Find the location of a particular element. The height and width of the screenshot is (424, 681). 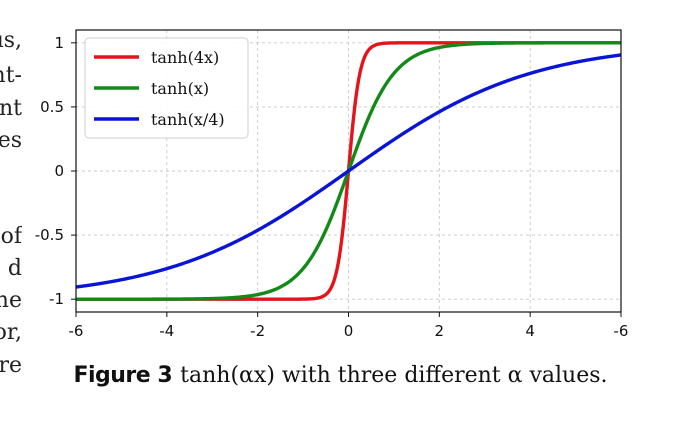

x-tick-label: 0 is located at coordinates (349, 331).